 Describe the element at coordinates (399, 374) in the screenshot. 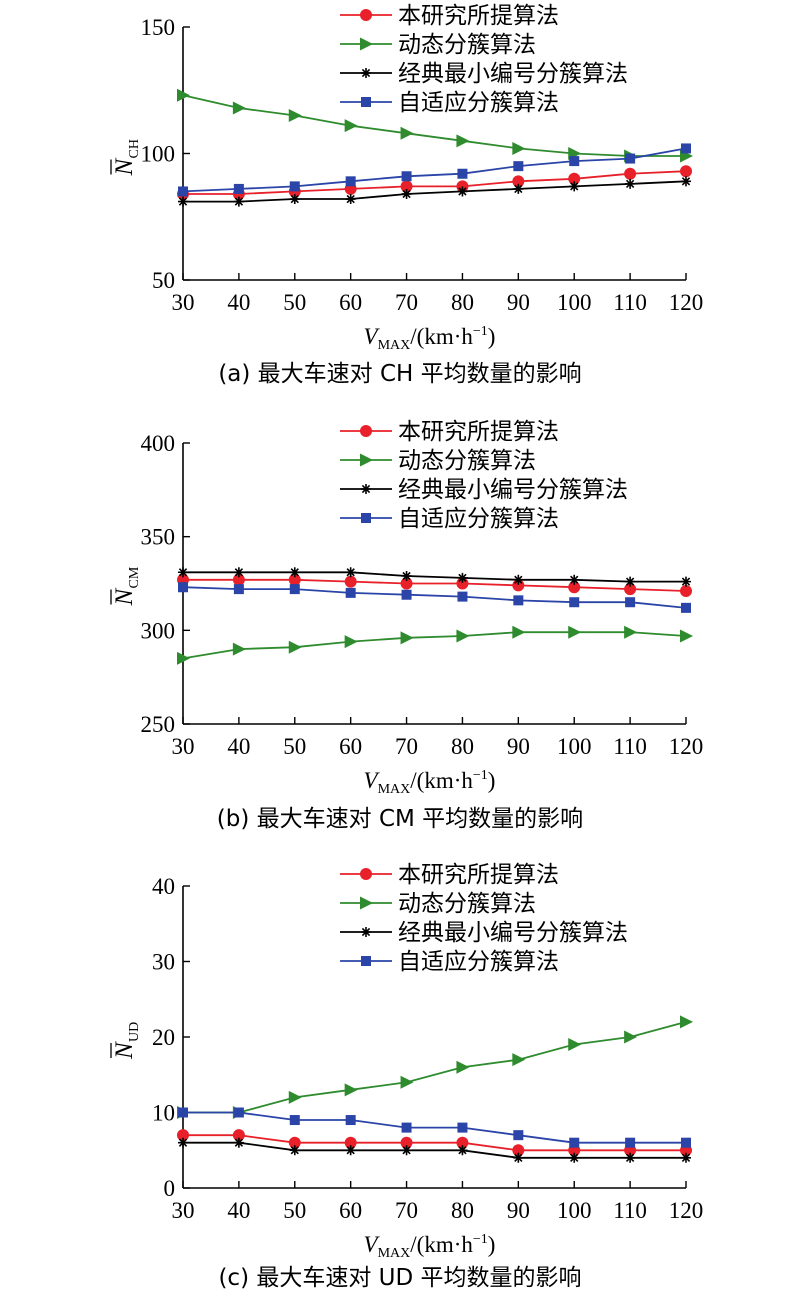

I see `figure-caption: (a) 最大车速对 CH 平均数量的影响` at that location.